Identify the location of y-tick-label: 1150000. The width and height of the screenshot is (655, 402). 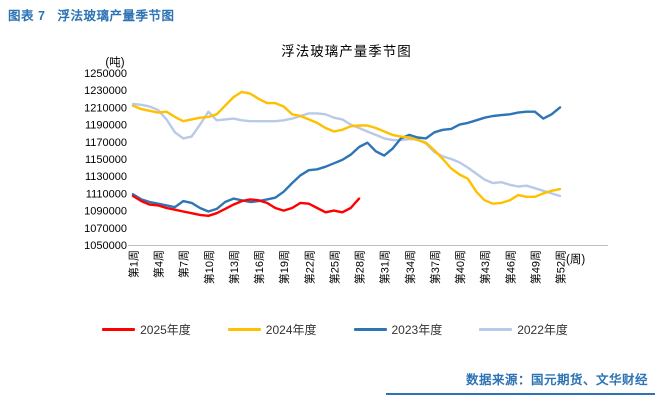
(106, 160).